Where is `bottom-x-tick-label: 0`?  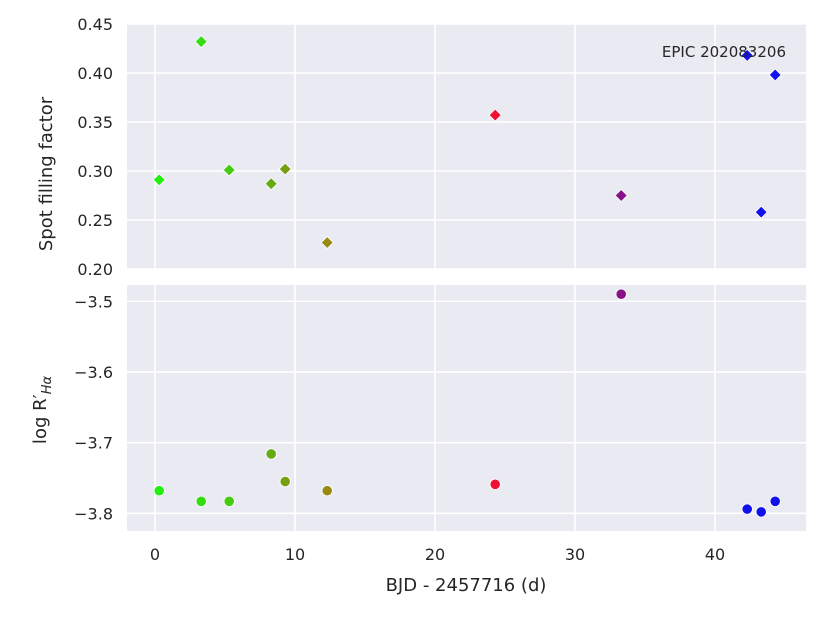
bottom-x-tick-label: 0 is located at coordinates (155, 554).